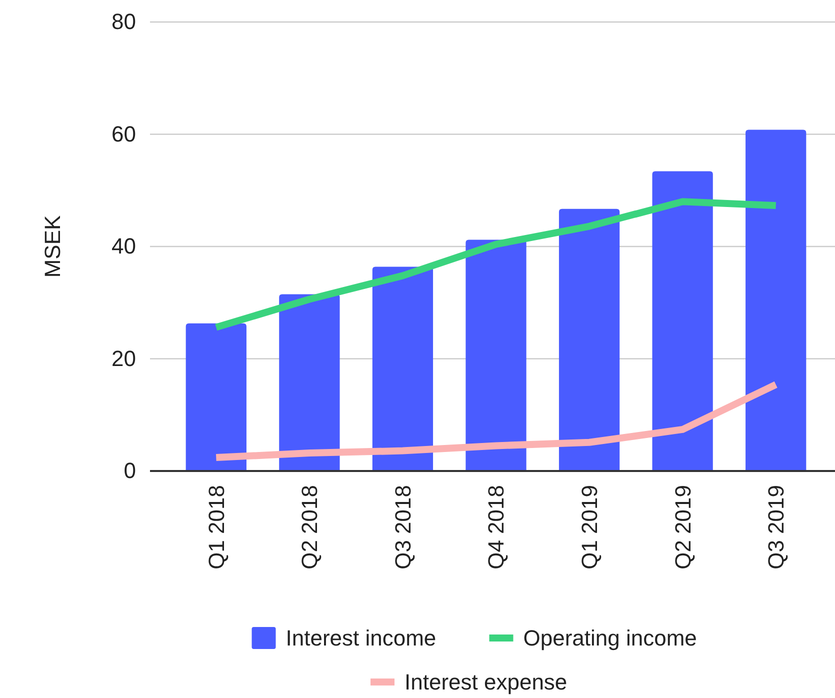 The image size is (835, 698). I want to click on x-tick-label: Q3 2019, so click(776, 527).